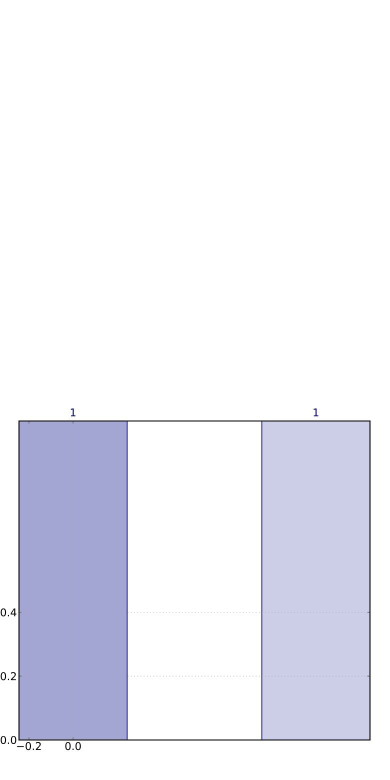 The image size is (390, 780). What do you see at coordinates (29, 746) in the screenshot?
I see `x-tick-label: −0.2` at bounding box center [29, 746].